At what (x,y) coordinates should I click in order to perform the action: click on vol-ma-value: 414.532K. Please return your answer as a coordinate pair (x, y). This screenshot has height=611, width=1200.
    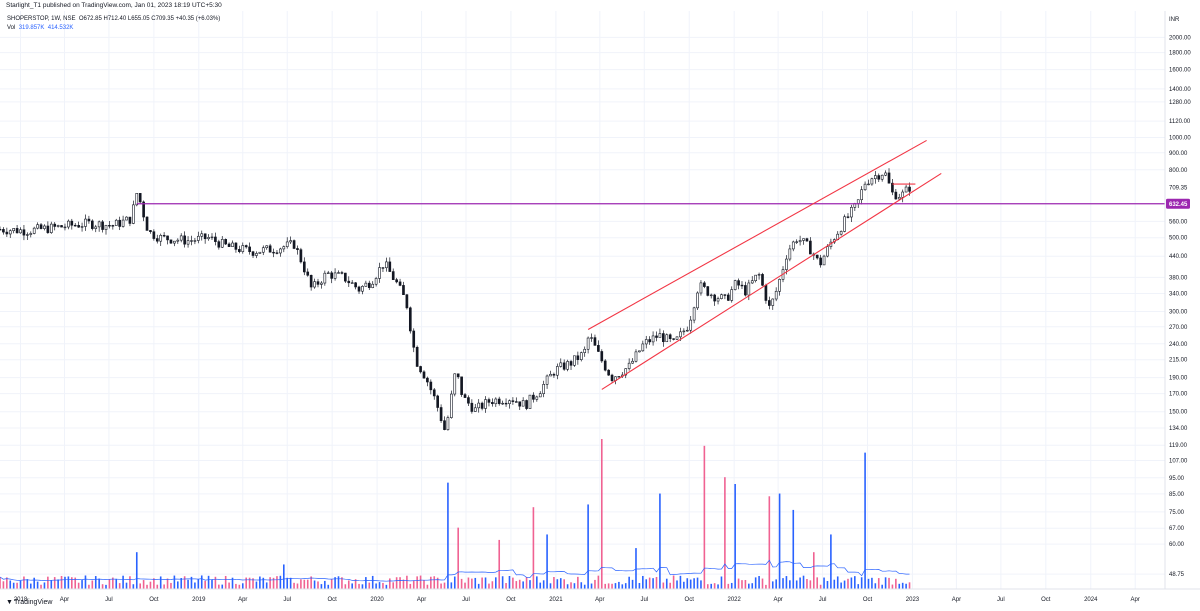
    Looking at the image, I should click on (60, 27).